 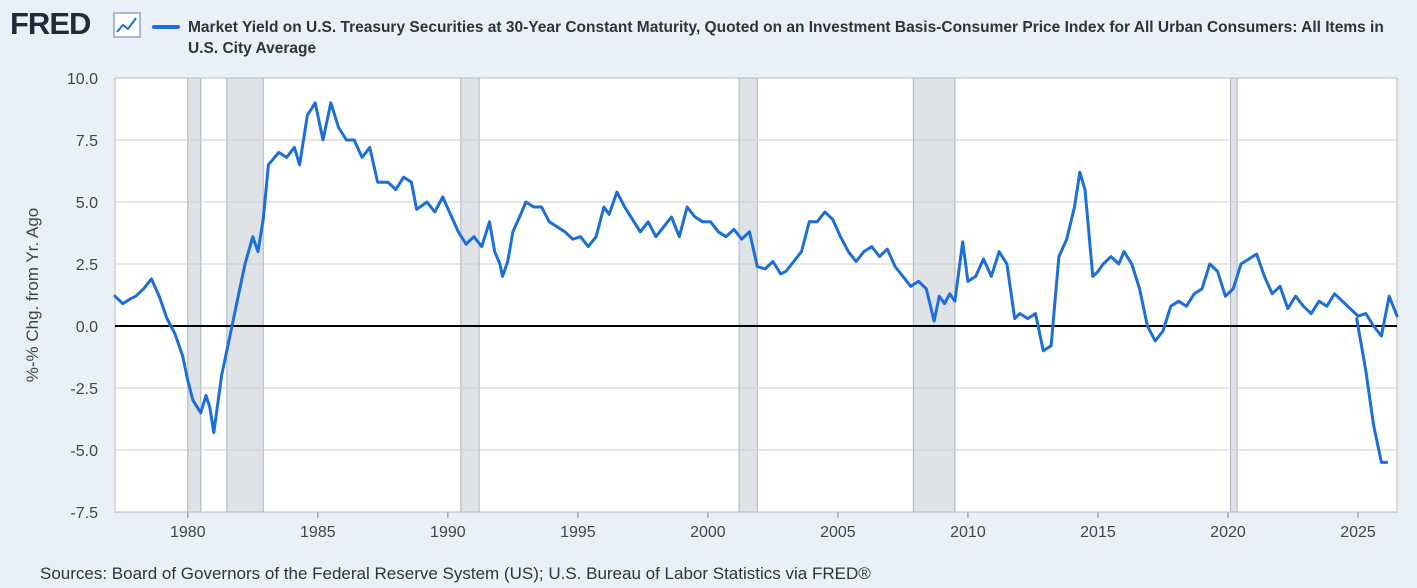 What do you see at coordinates (32, 295) in the screenshot?
I see `y-axis-label: %-% Chg. from Yr. Ago` at bounding box center [32, 295].